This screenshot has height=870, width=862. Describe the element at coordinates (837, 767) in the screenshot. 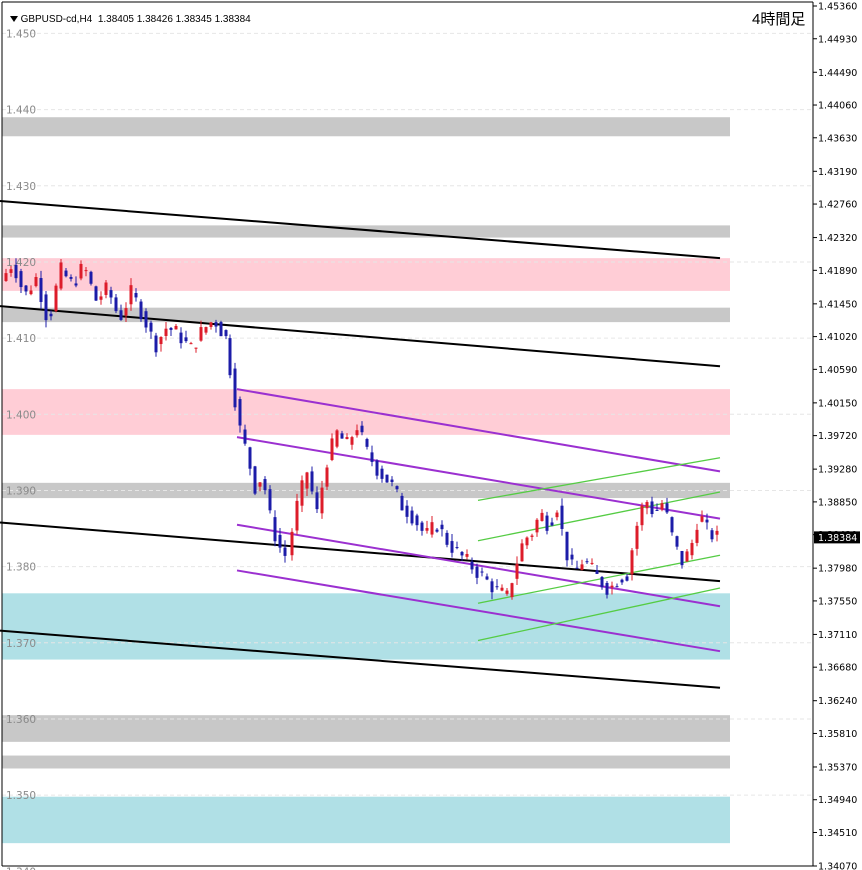

I see `axis-tick-label: 1.35370` at that location.